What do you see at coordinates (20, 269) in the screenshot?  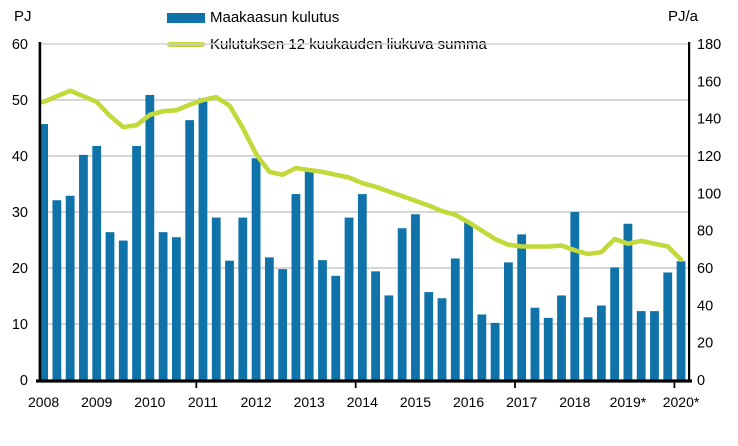 I see `left-tick-label: 20` at bounding box center [20, 269].